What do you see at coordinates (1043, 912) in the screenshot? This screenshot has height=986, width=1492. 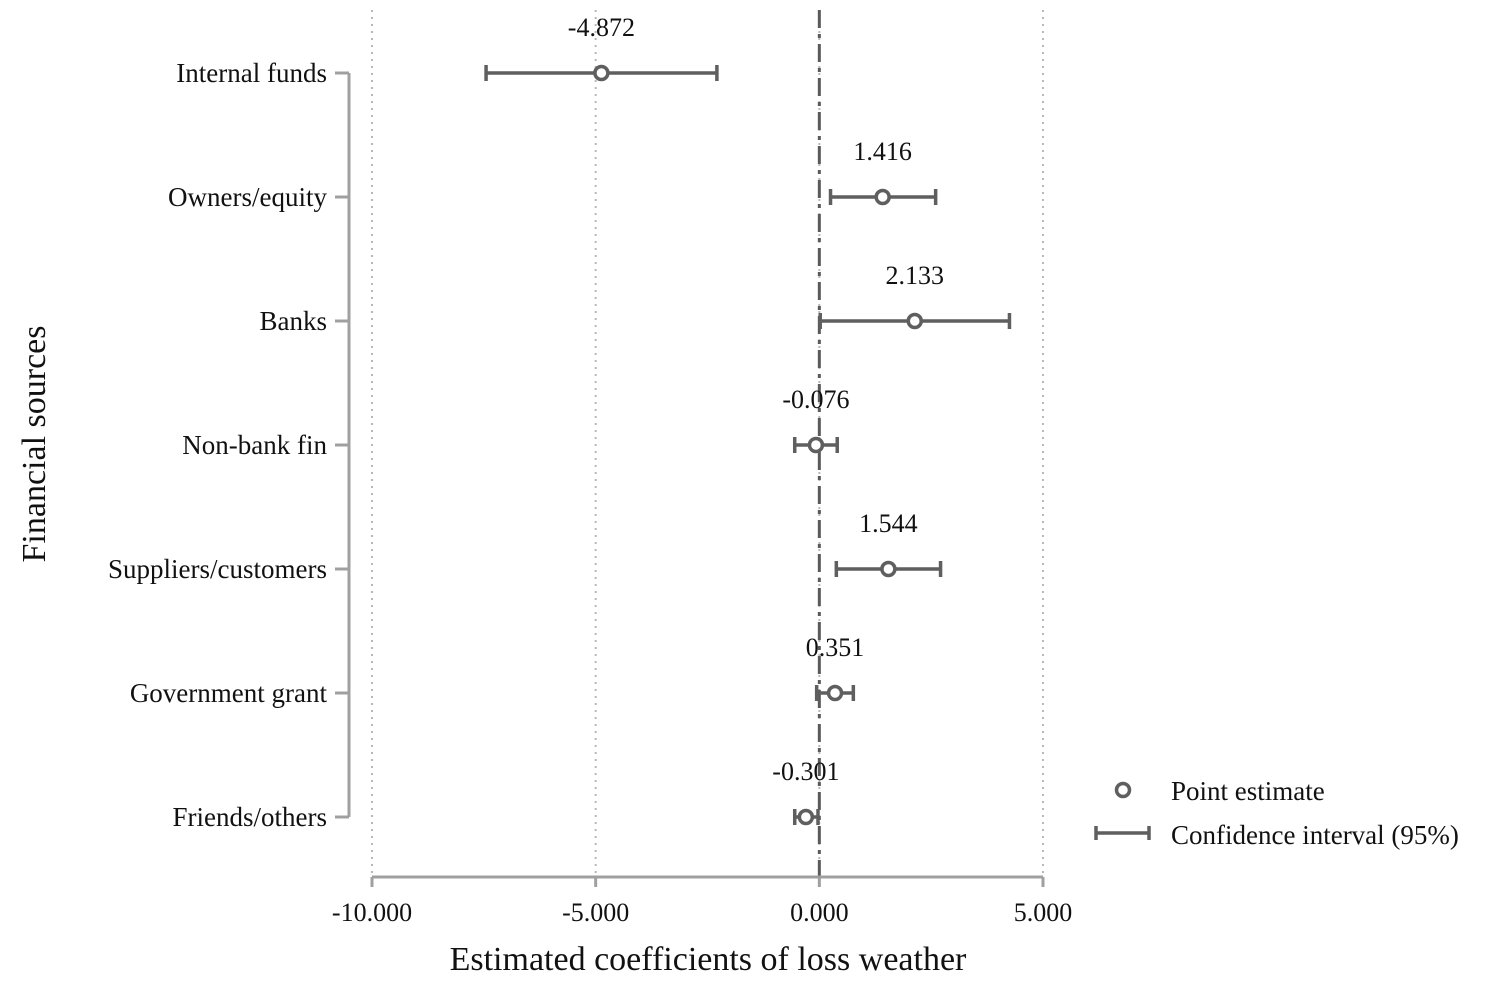 I see `x-tick-label: 5.000` at bounding box center [1043, 912].